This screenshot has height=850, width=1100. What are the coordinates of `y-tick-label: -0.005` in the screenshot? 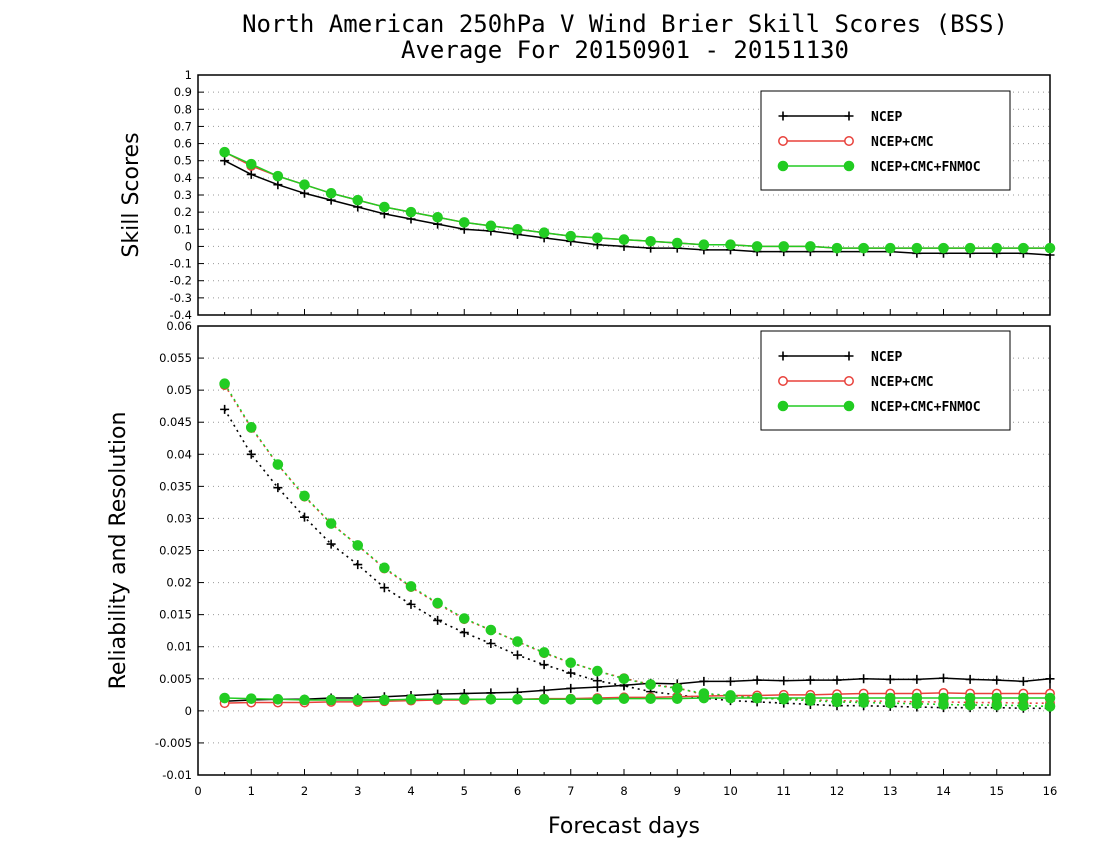 It's located at (173, 743).